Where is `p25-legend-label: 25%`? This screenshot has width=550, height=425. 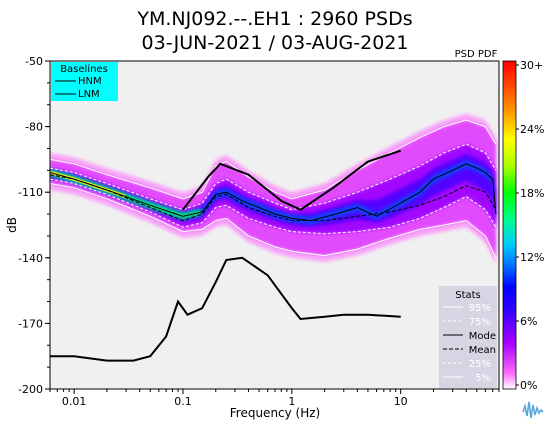
p25-legend-label: 25% is located at coordinates (480, 364).